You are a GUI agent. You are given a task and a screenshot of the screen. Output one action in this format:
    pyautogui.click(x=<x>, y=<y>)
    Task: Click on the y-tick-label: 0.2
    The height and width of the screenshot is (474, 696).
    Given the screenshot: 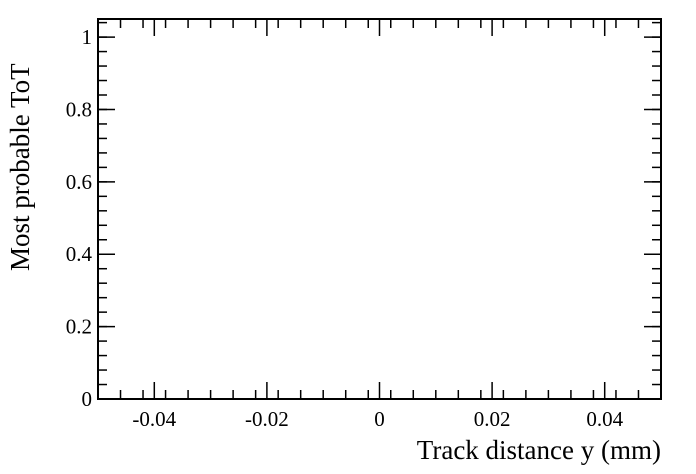 What is the action you would take?
    pyautogui.click(x=79, y=327)
    